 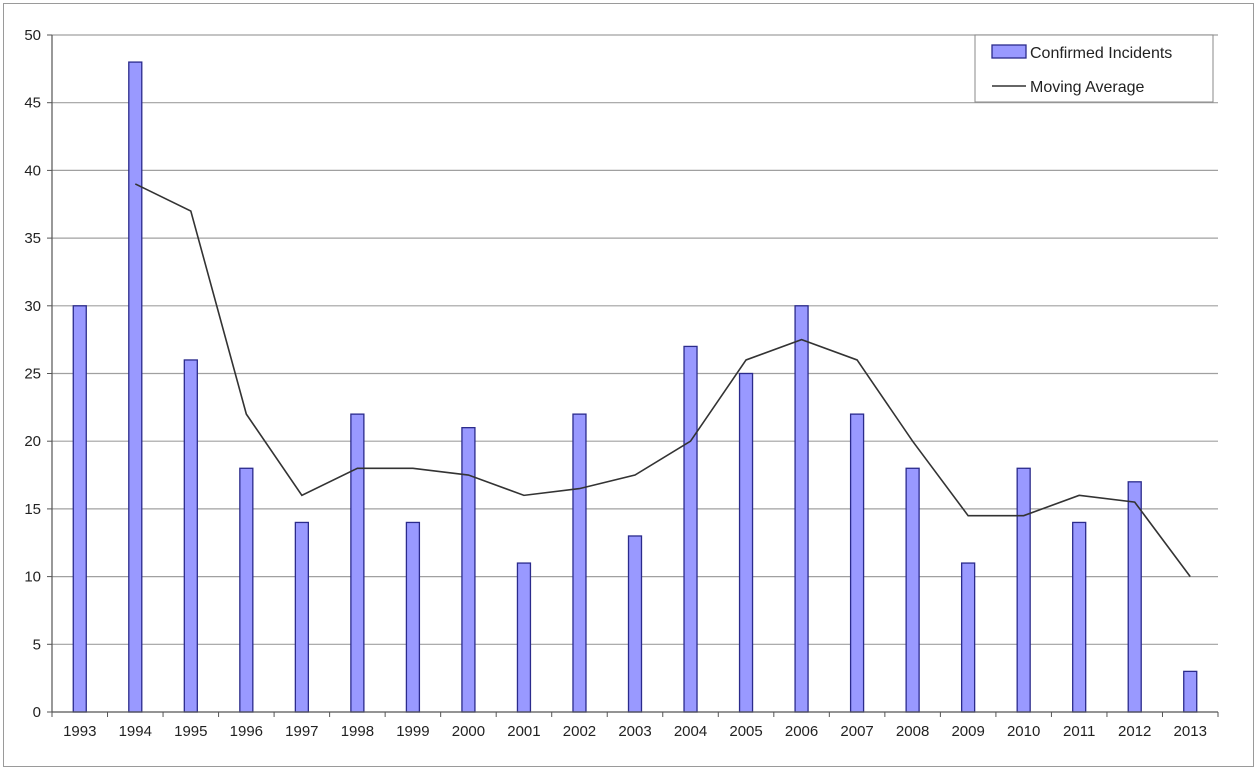 I want to click on x-tick-label: 1997, so click(x=301, y=731).